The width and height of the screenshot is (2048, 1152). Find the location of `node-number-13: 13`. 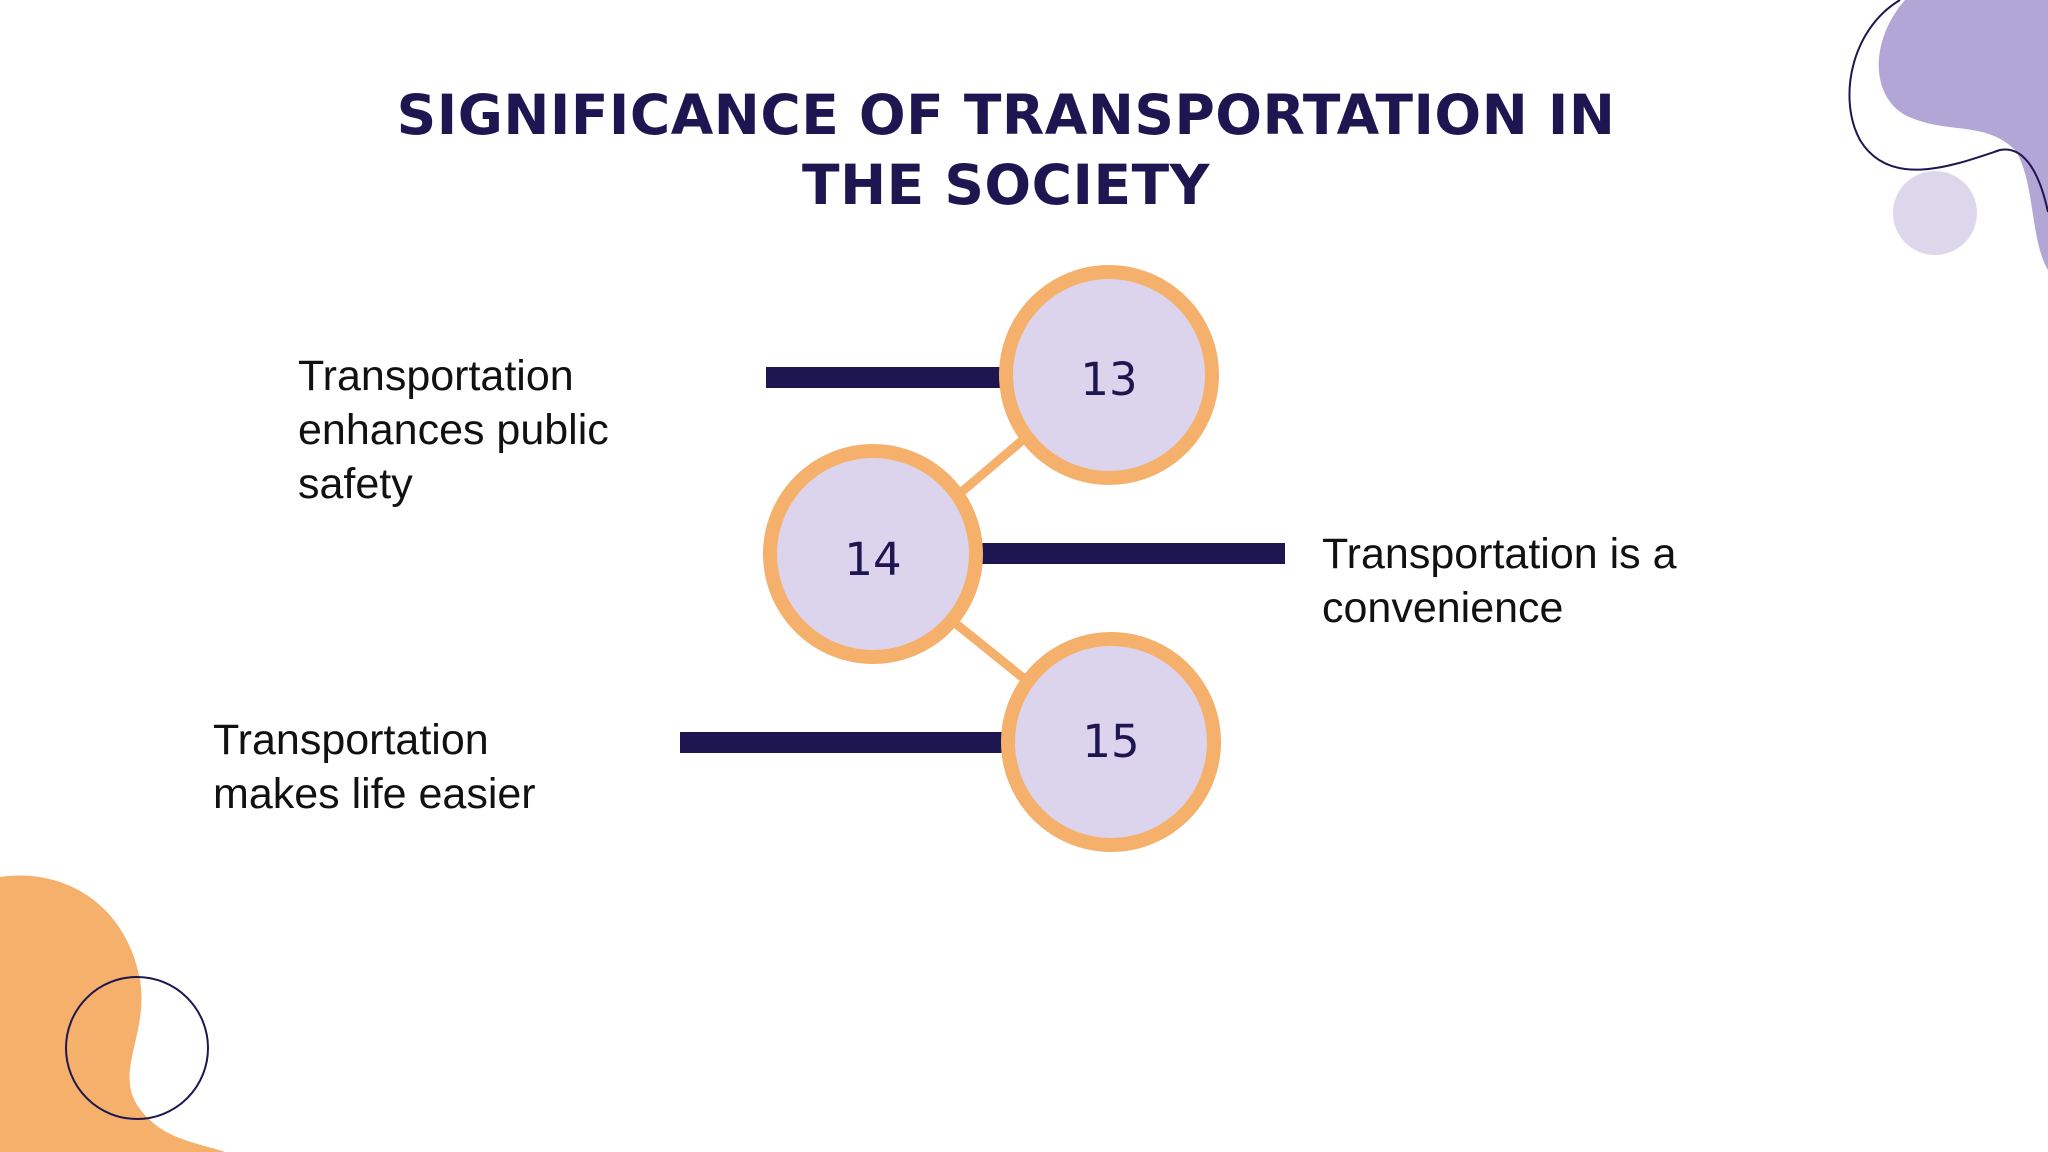

node-number-13: 13 is located at coordinates (1109, 379).